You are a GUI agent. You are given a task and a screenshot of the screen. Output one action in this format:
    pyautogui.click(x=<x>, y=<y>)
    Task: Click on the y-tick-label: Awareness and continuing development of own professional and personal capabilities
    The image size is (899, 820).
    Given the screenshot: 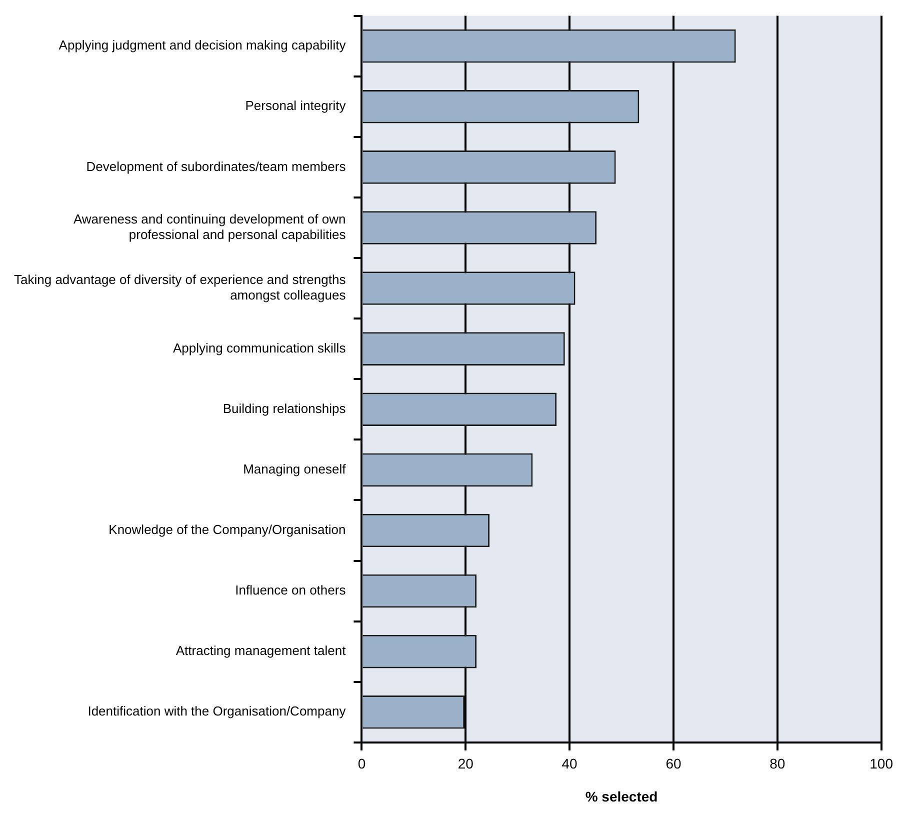 What is the action you would take?
    pyautogui.click(x=209, y=227)
    